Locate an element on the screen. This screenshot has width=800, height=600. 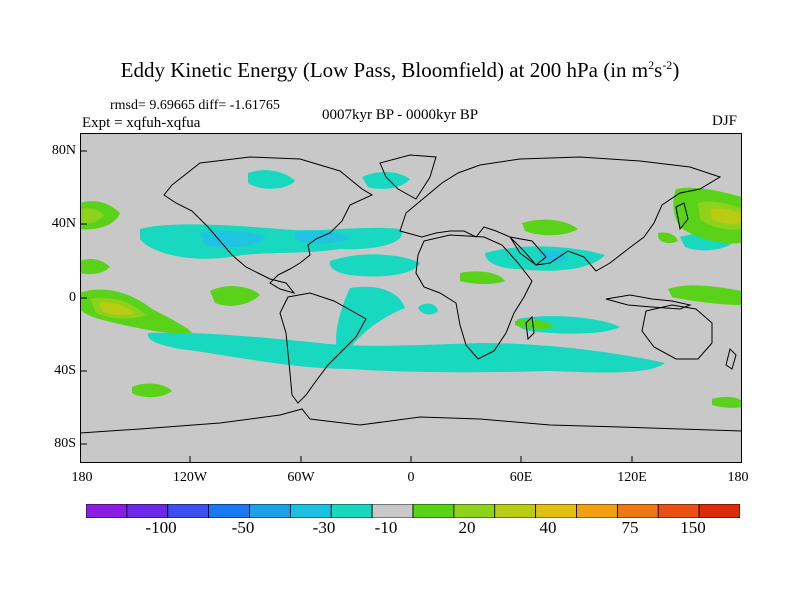
colorbar-label: 75 is located at coordinates (630, 527).